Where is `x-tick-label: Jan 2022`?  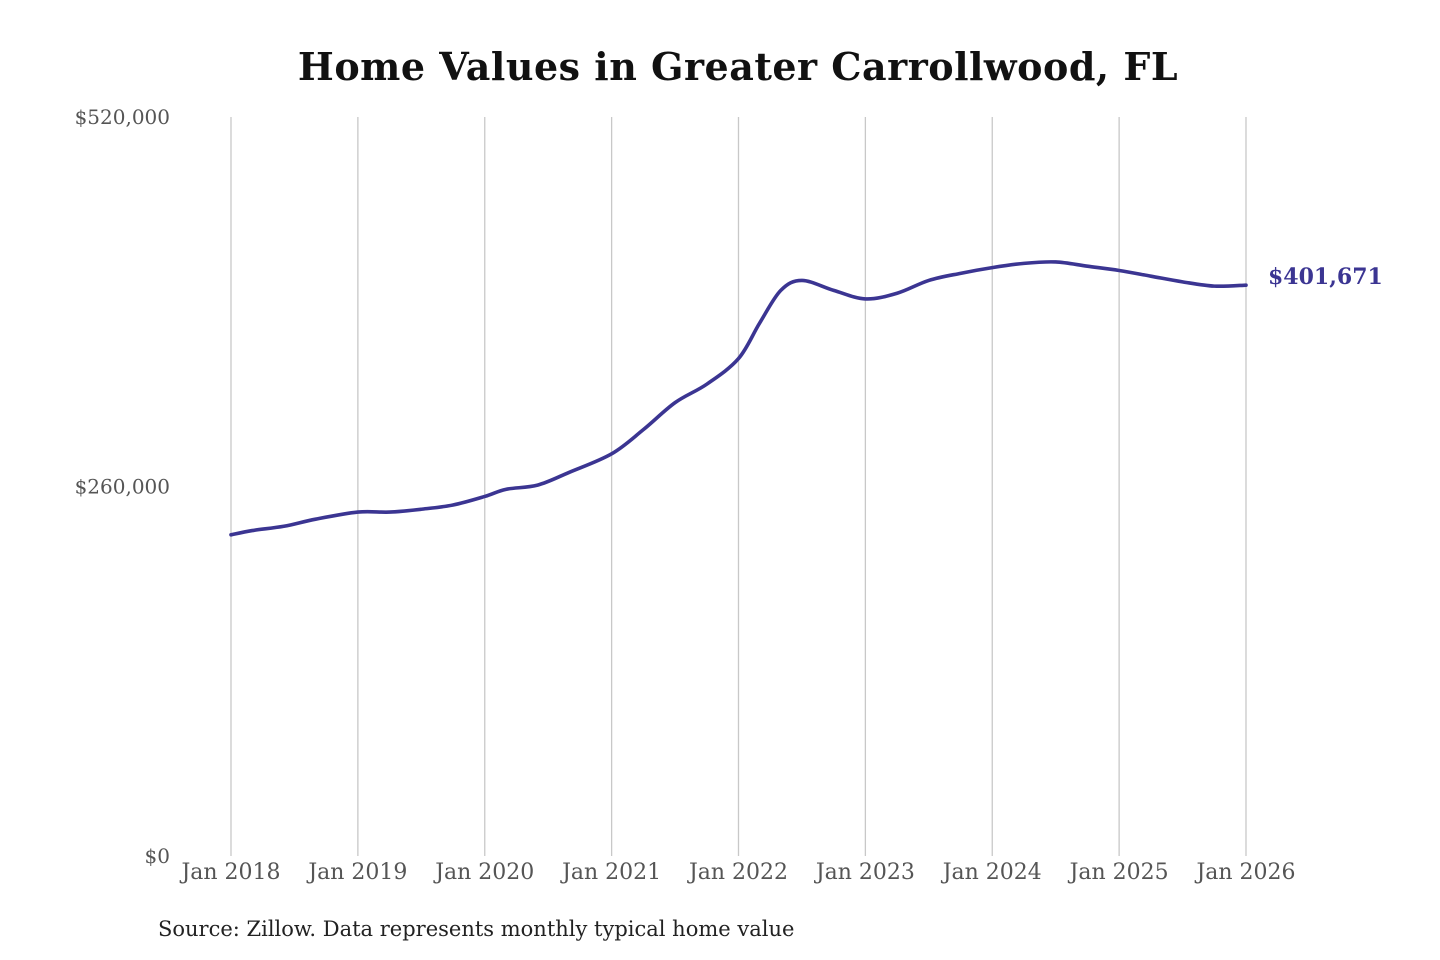 x-tick-label: Jan 2022 is located at coordinates (737, 872).